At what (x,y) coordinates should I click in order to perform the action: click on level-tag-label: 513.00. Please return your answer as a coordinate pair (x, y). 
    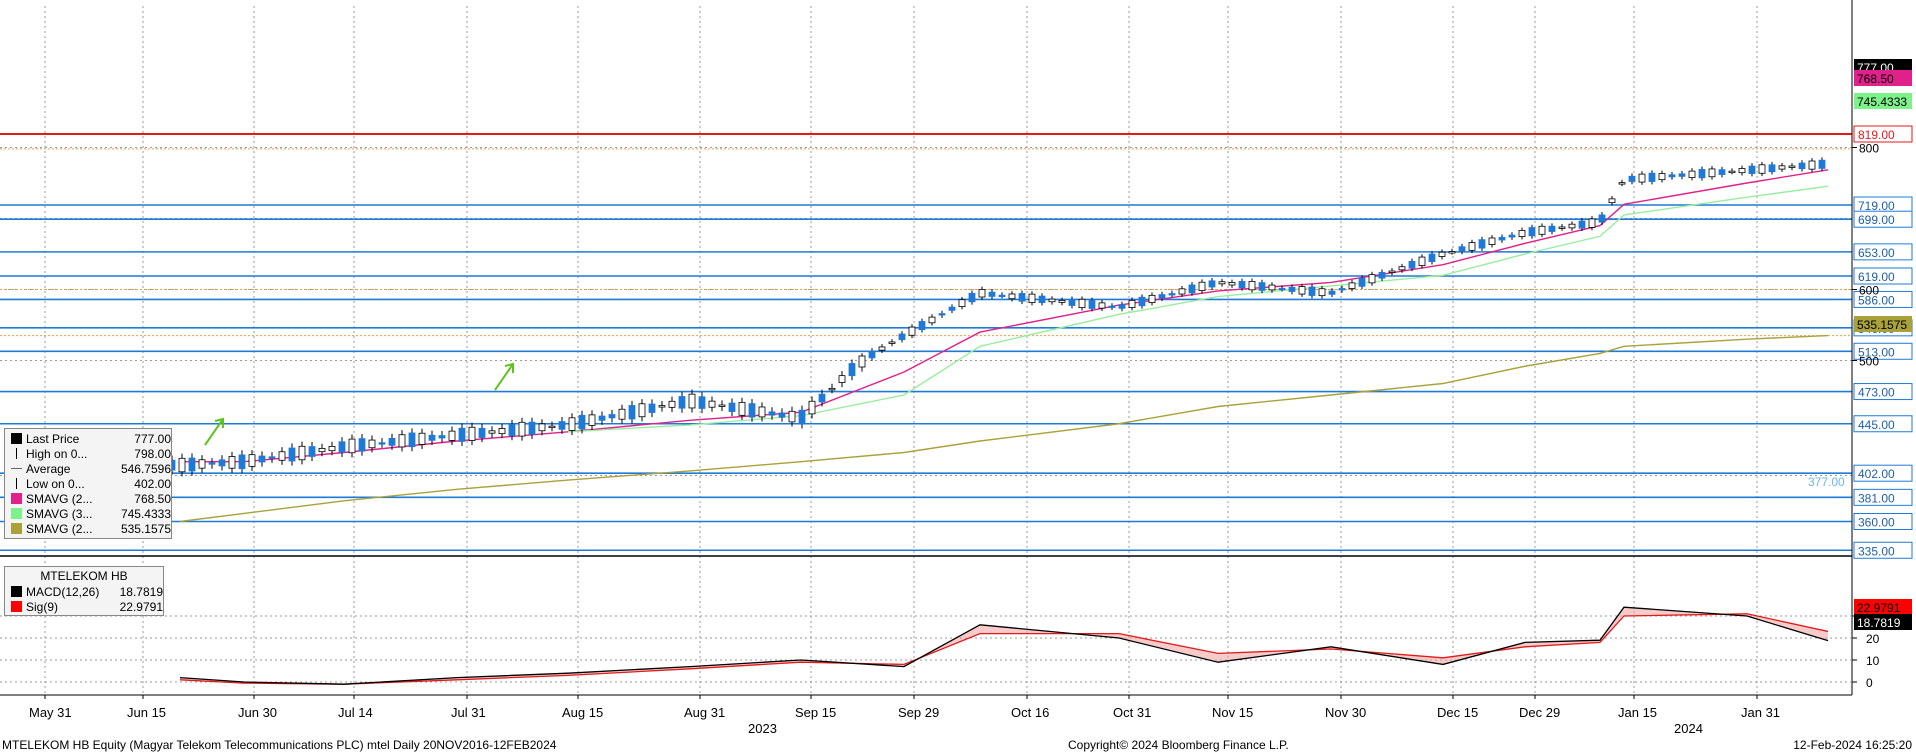
    Looking at the image, I should click on (1876, 352).